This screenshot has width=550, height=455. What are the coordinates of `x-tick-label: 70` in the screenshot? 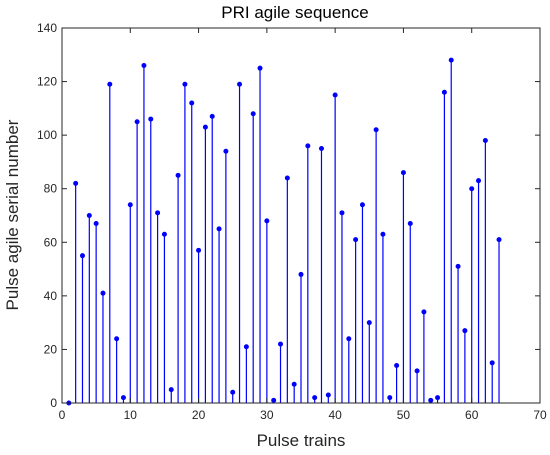 It's located at (540, 415).